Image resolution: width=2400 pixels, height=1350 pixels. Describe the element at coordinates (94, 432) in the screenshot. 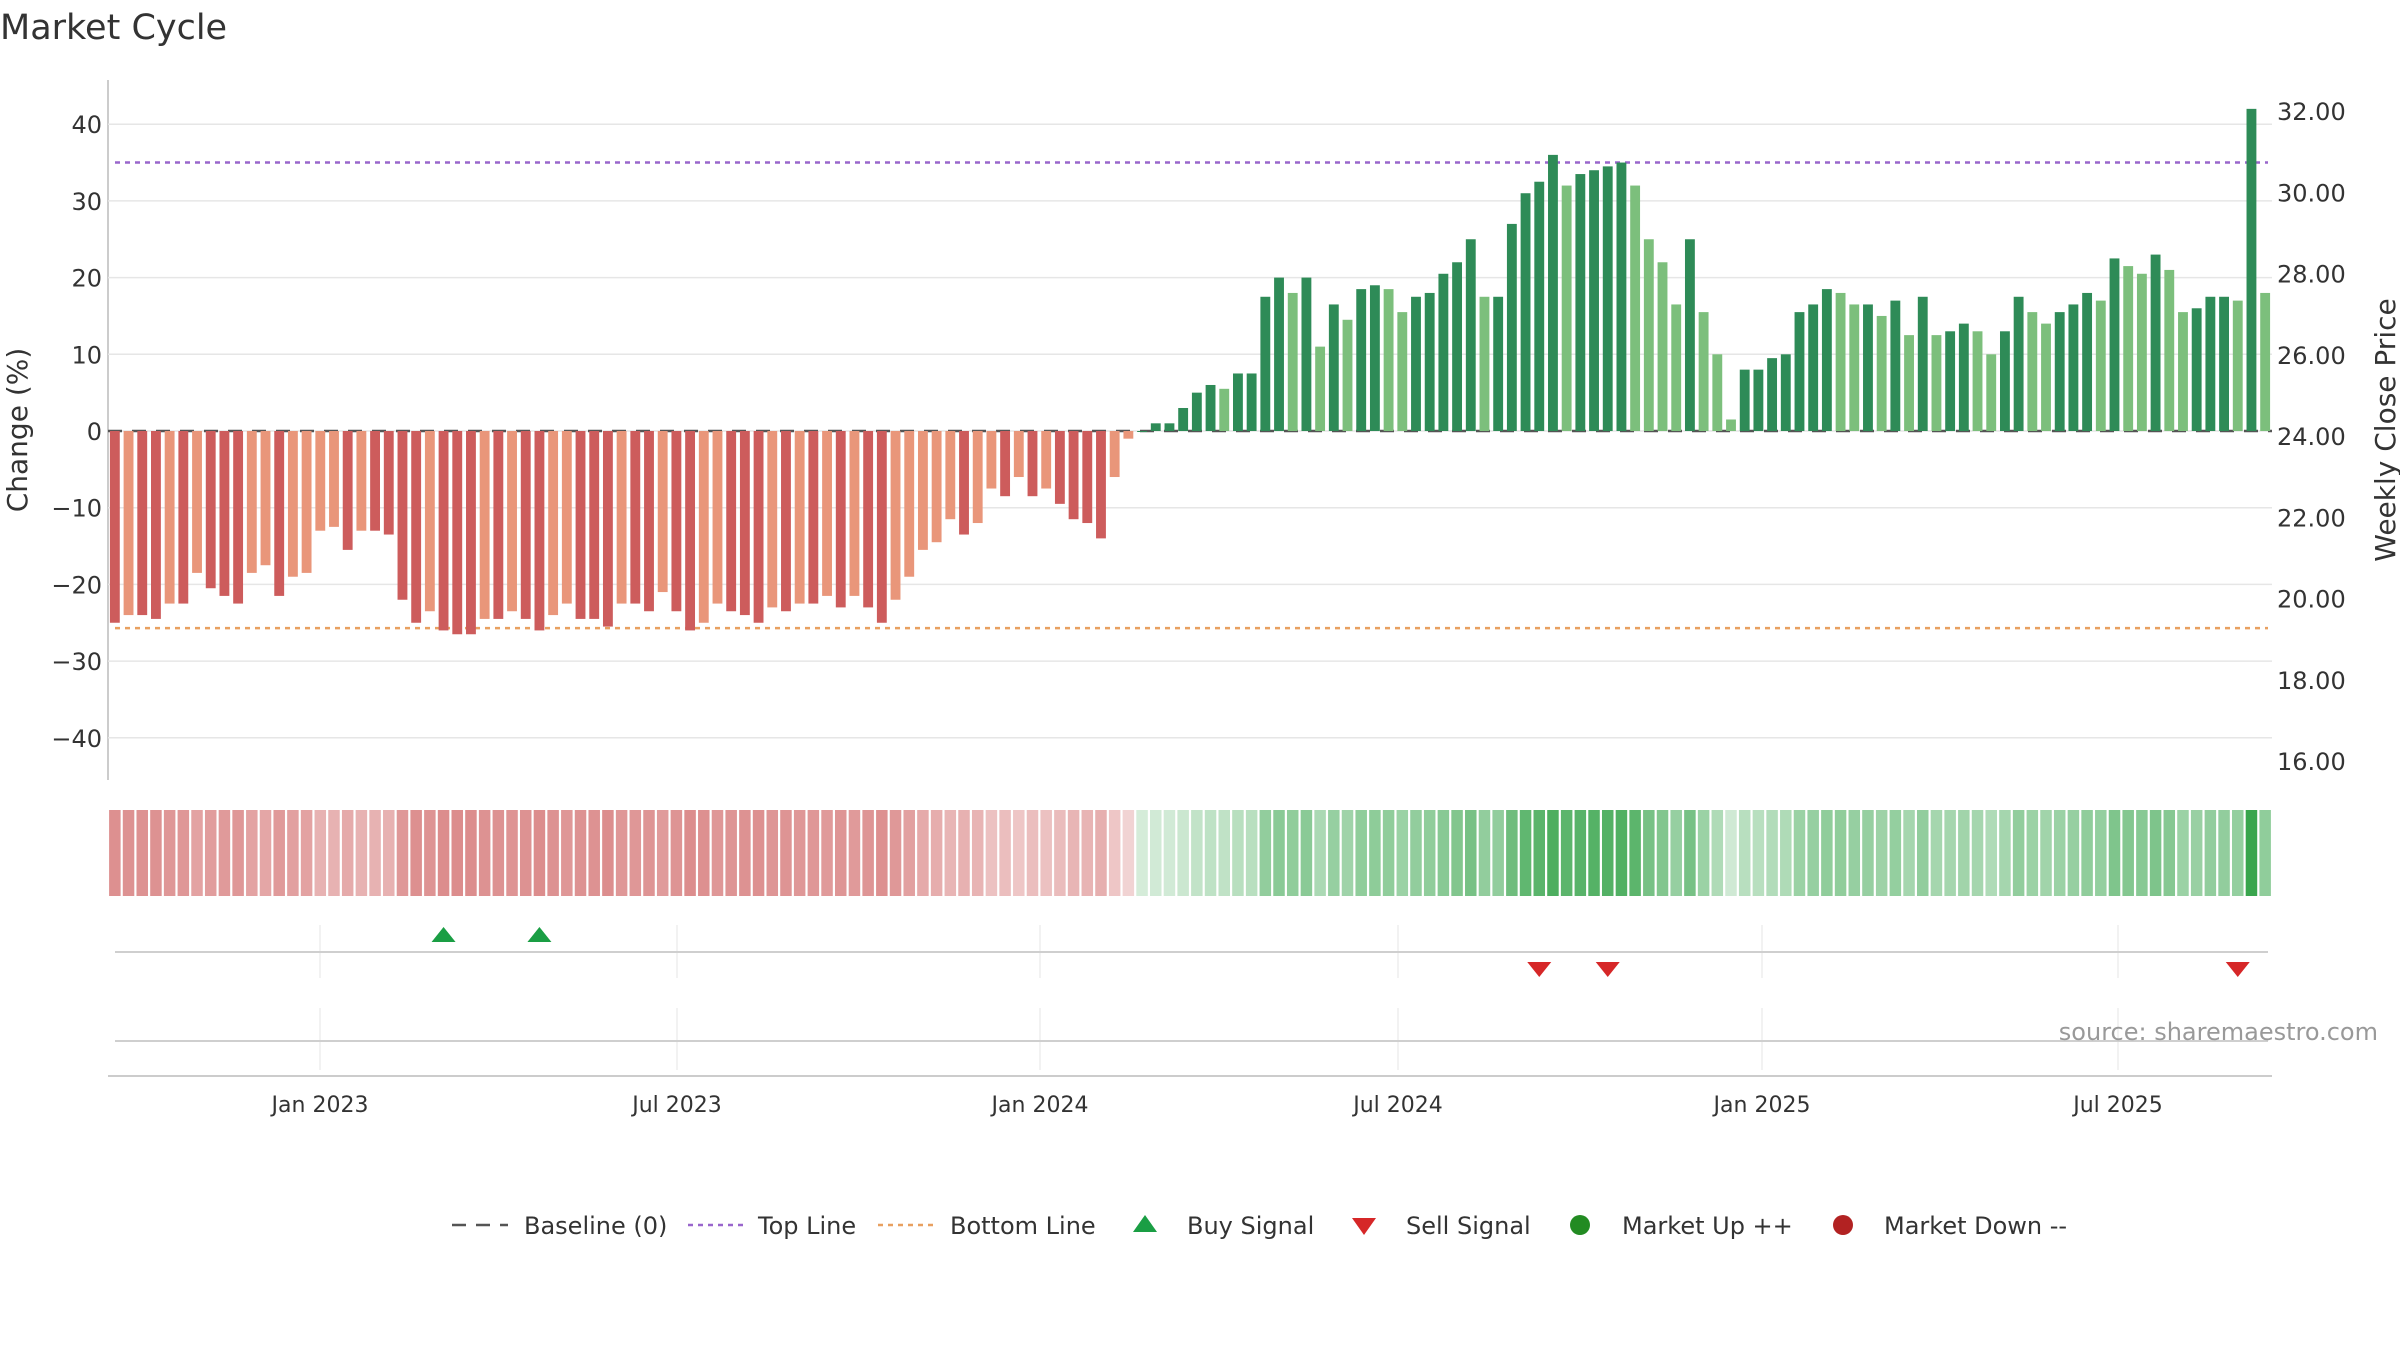

I see `left-tick-label: 0` at that location.